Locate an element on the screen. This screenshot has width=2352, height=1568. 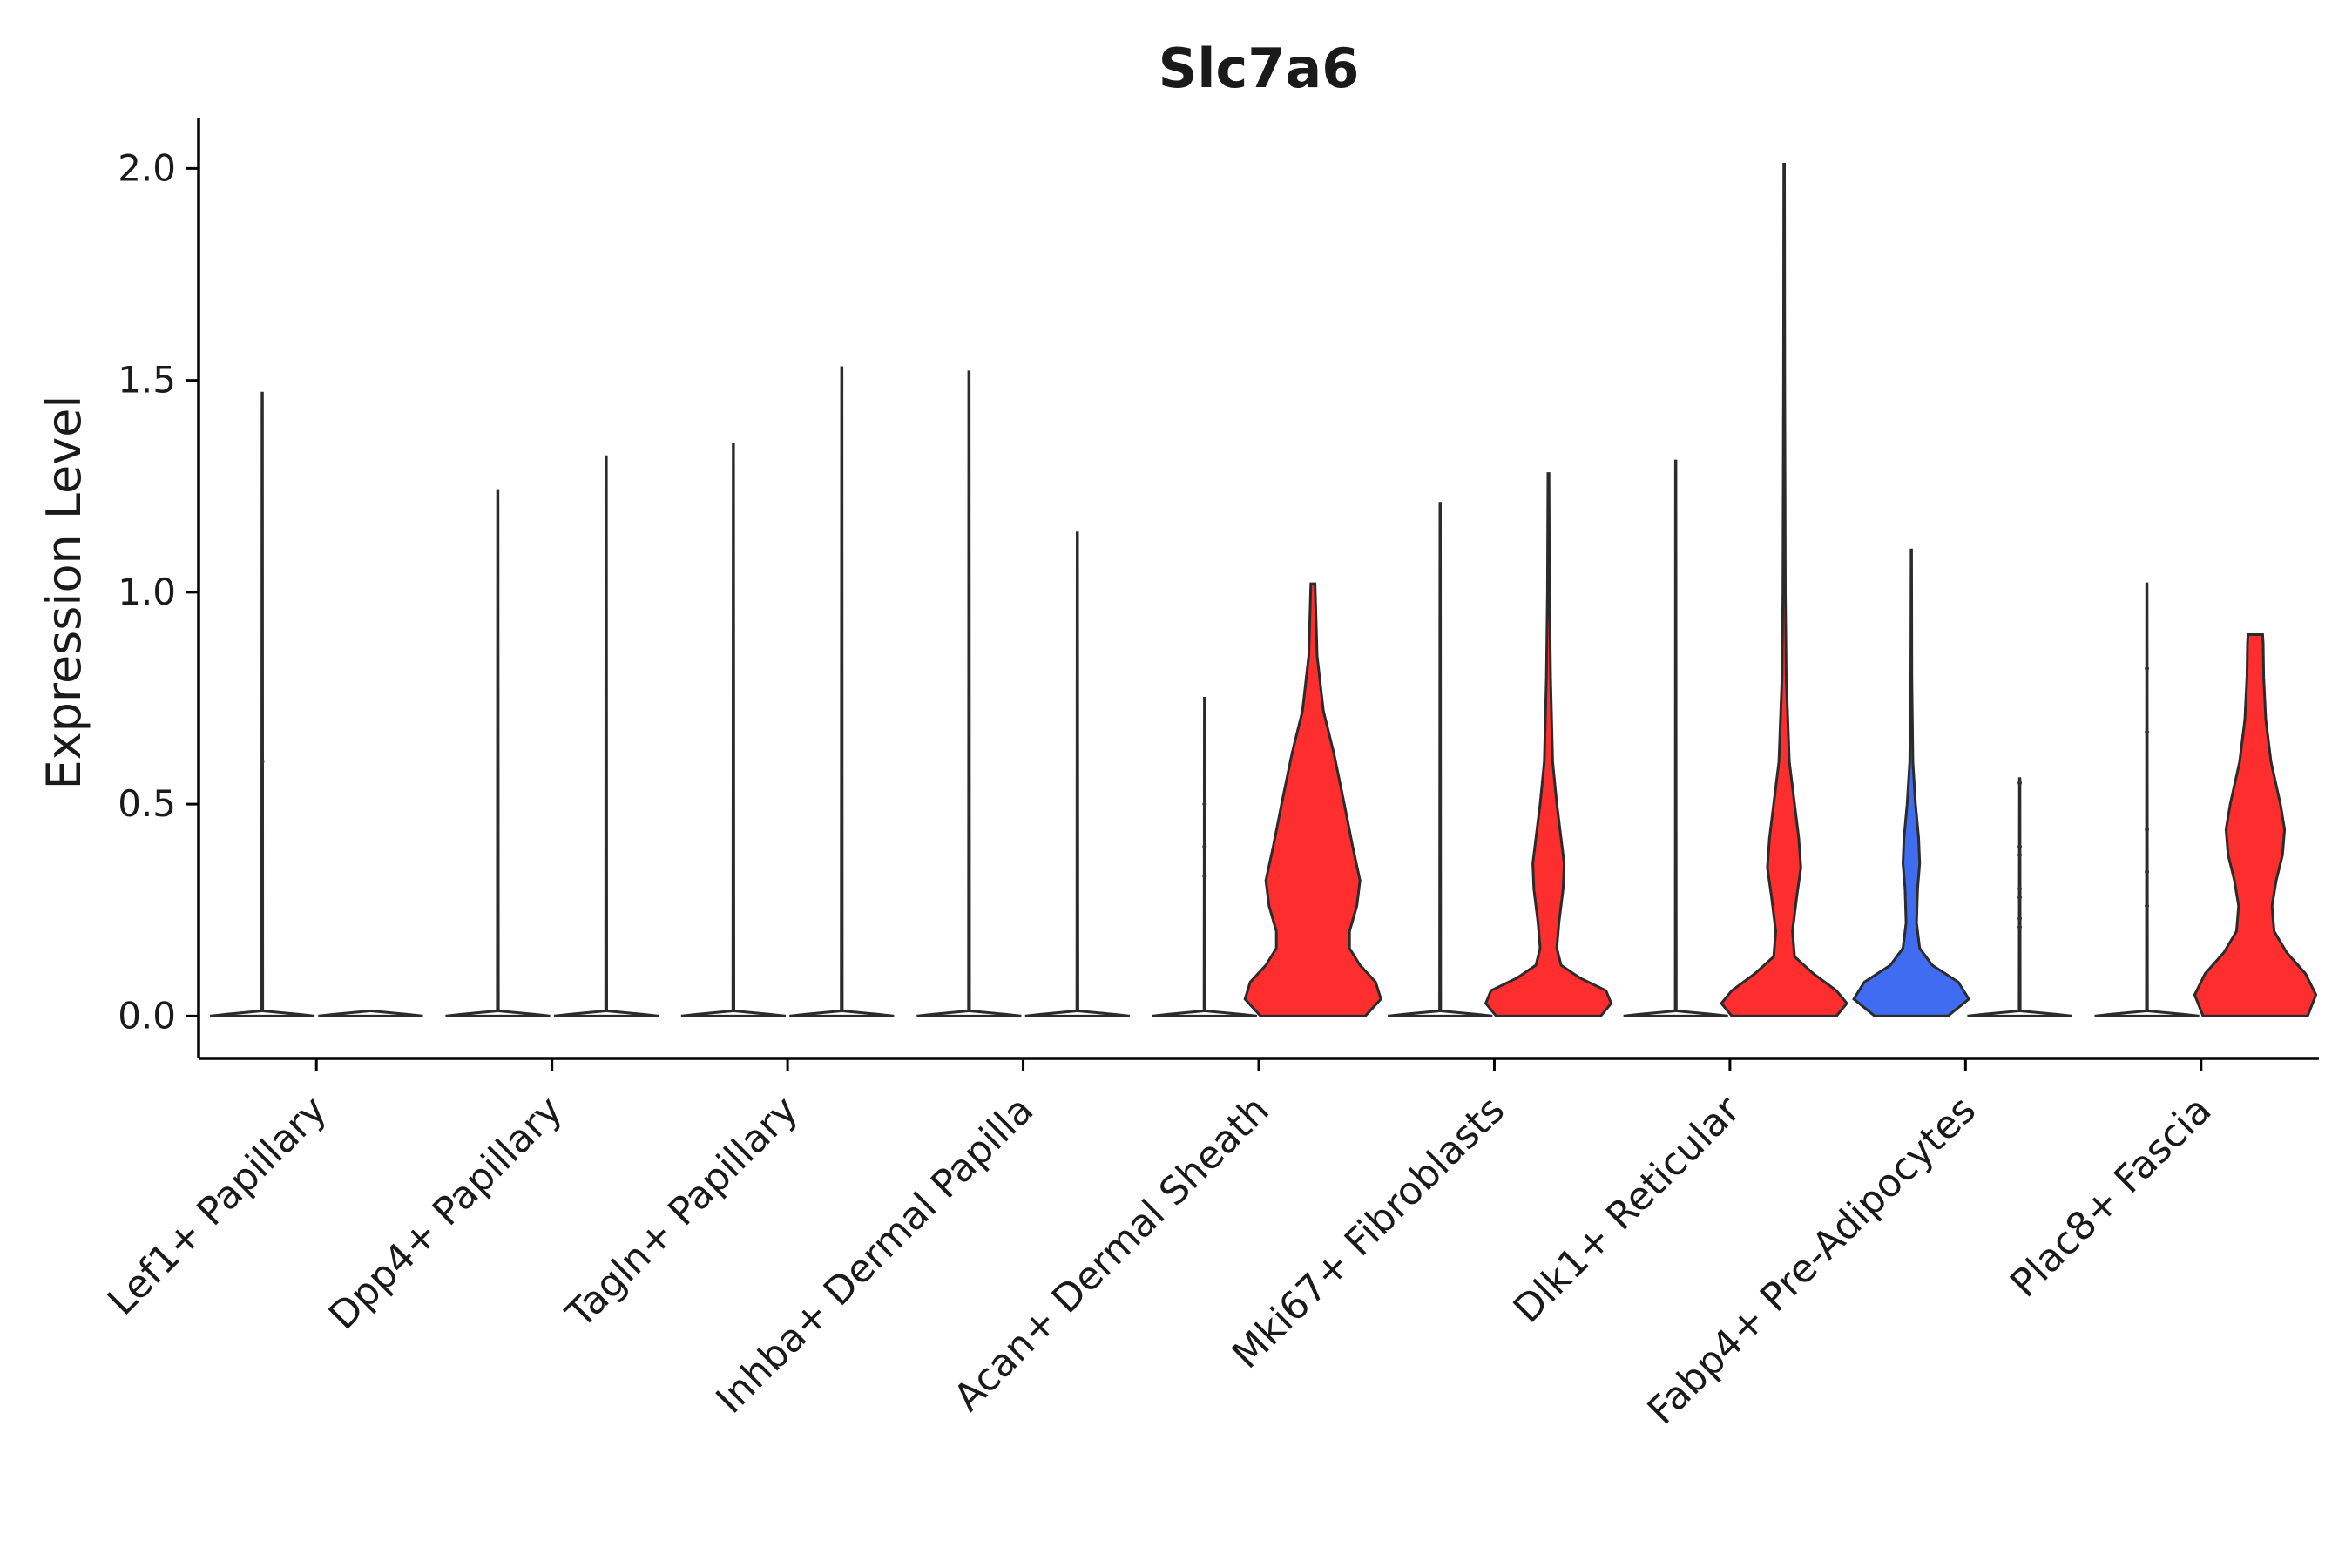
x-tick-label: Dlk1+ Reticular is located at coordinates (1627, 1209).